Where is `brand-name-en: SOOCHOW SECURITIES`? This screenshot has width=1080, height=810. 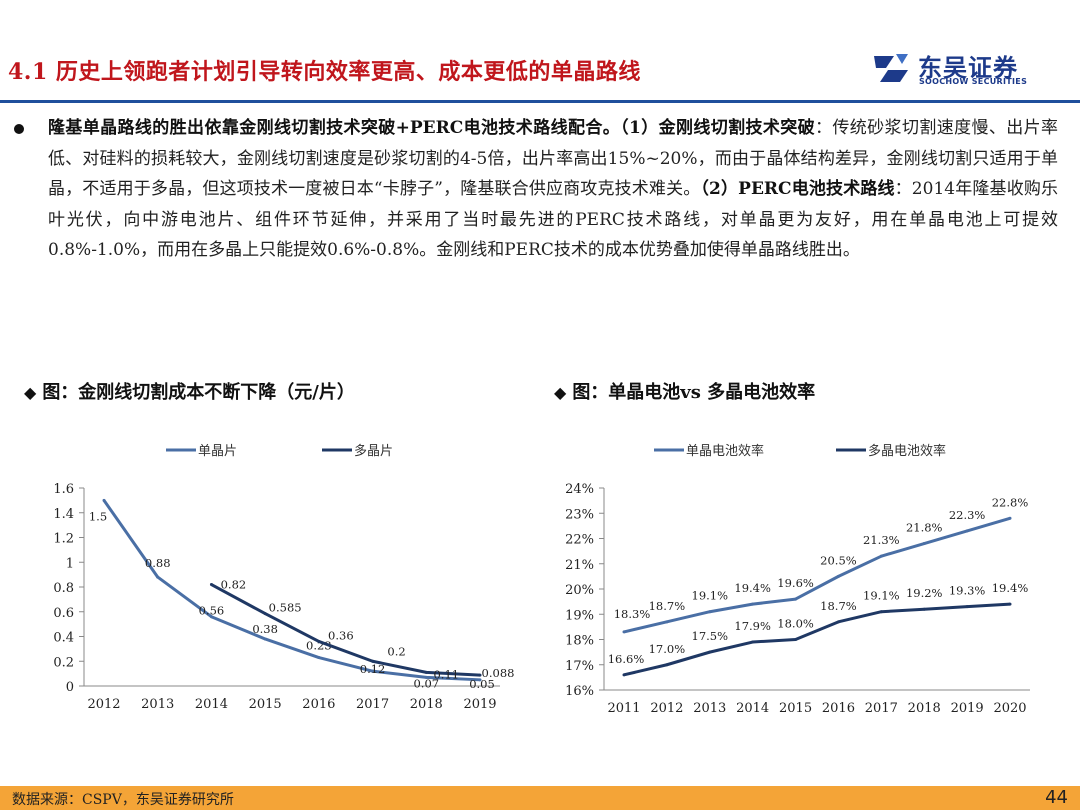
brand-name-en: SOOCHOW SECURITIES is located at coordinates (973, 81).